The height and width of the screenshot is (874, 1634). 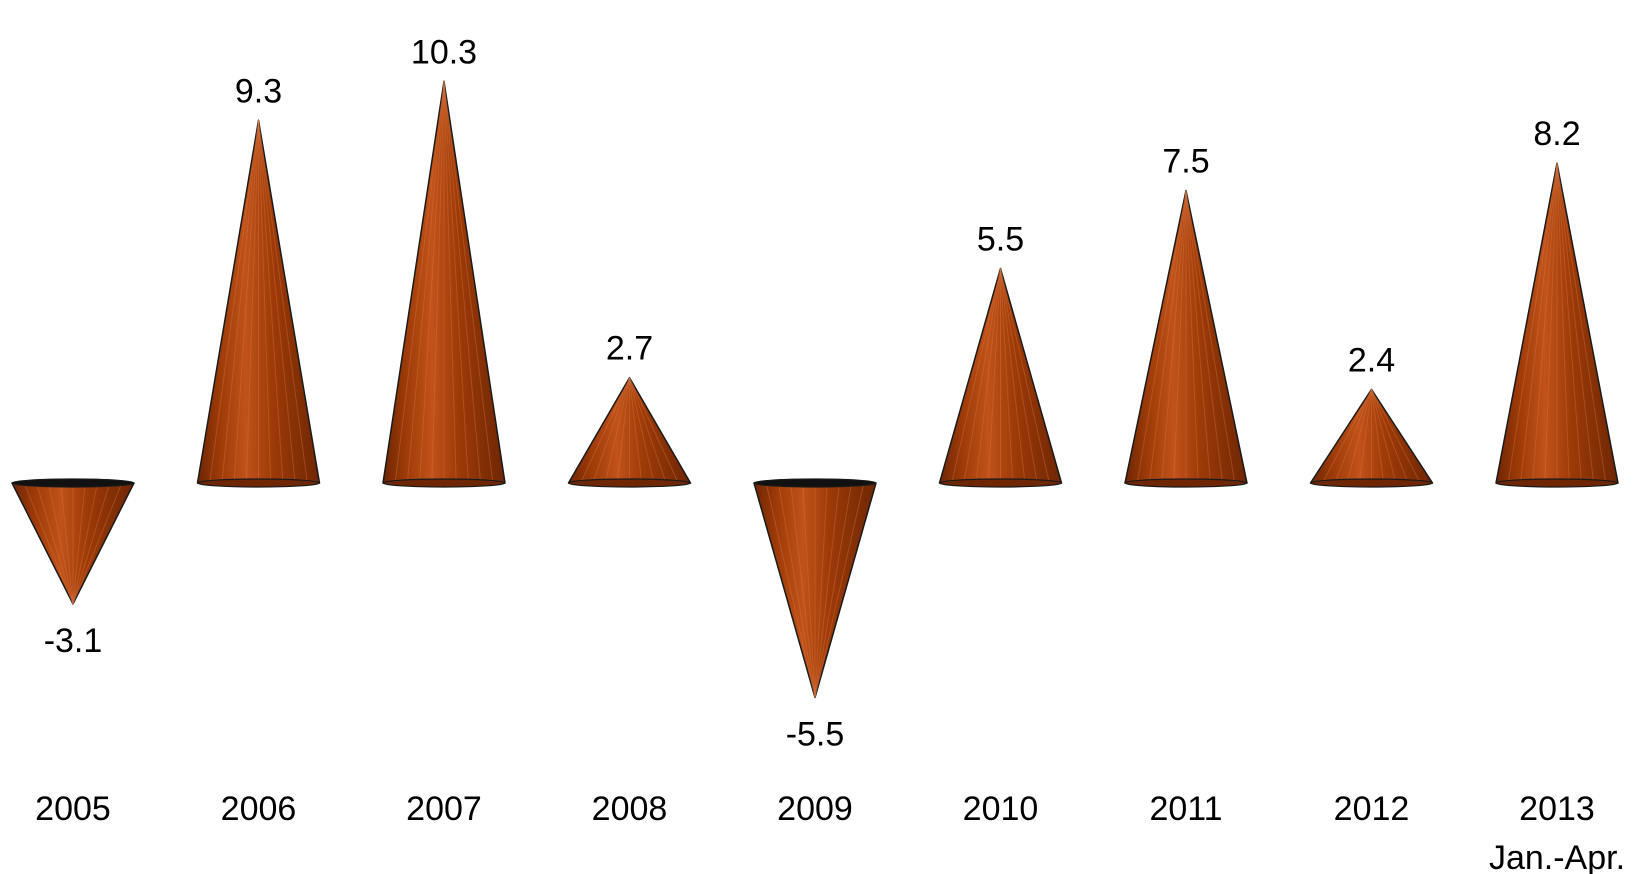 I want to click on data-label-2009: -5.5, so click(x=815, y=735).